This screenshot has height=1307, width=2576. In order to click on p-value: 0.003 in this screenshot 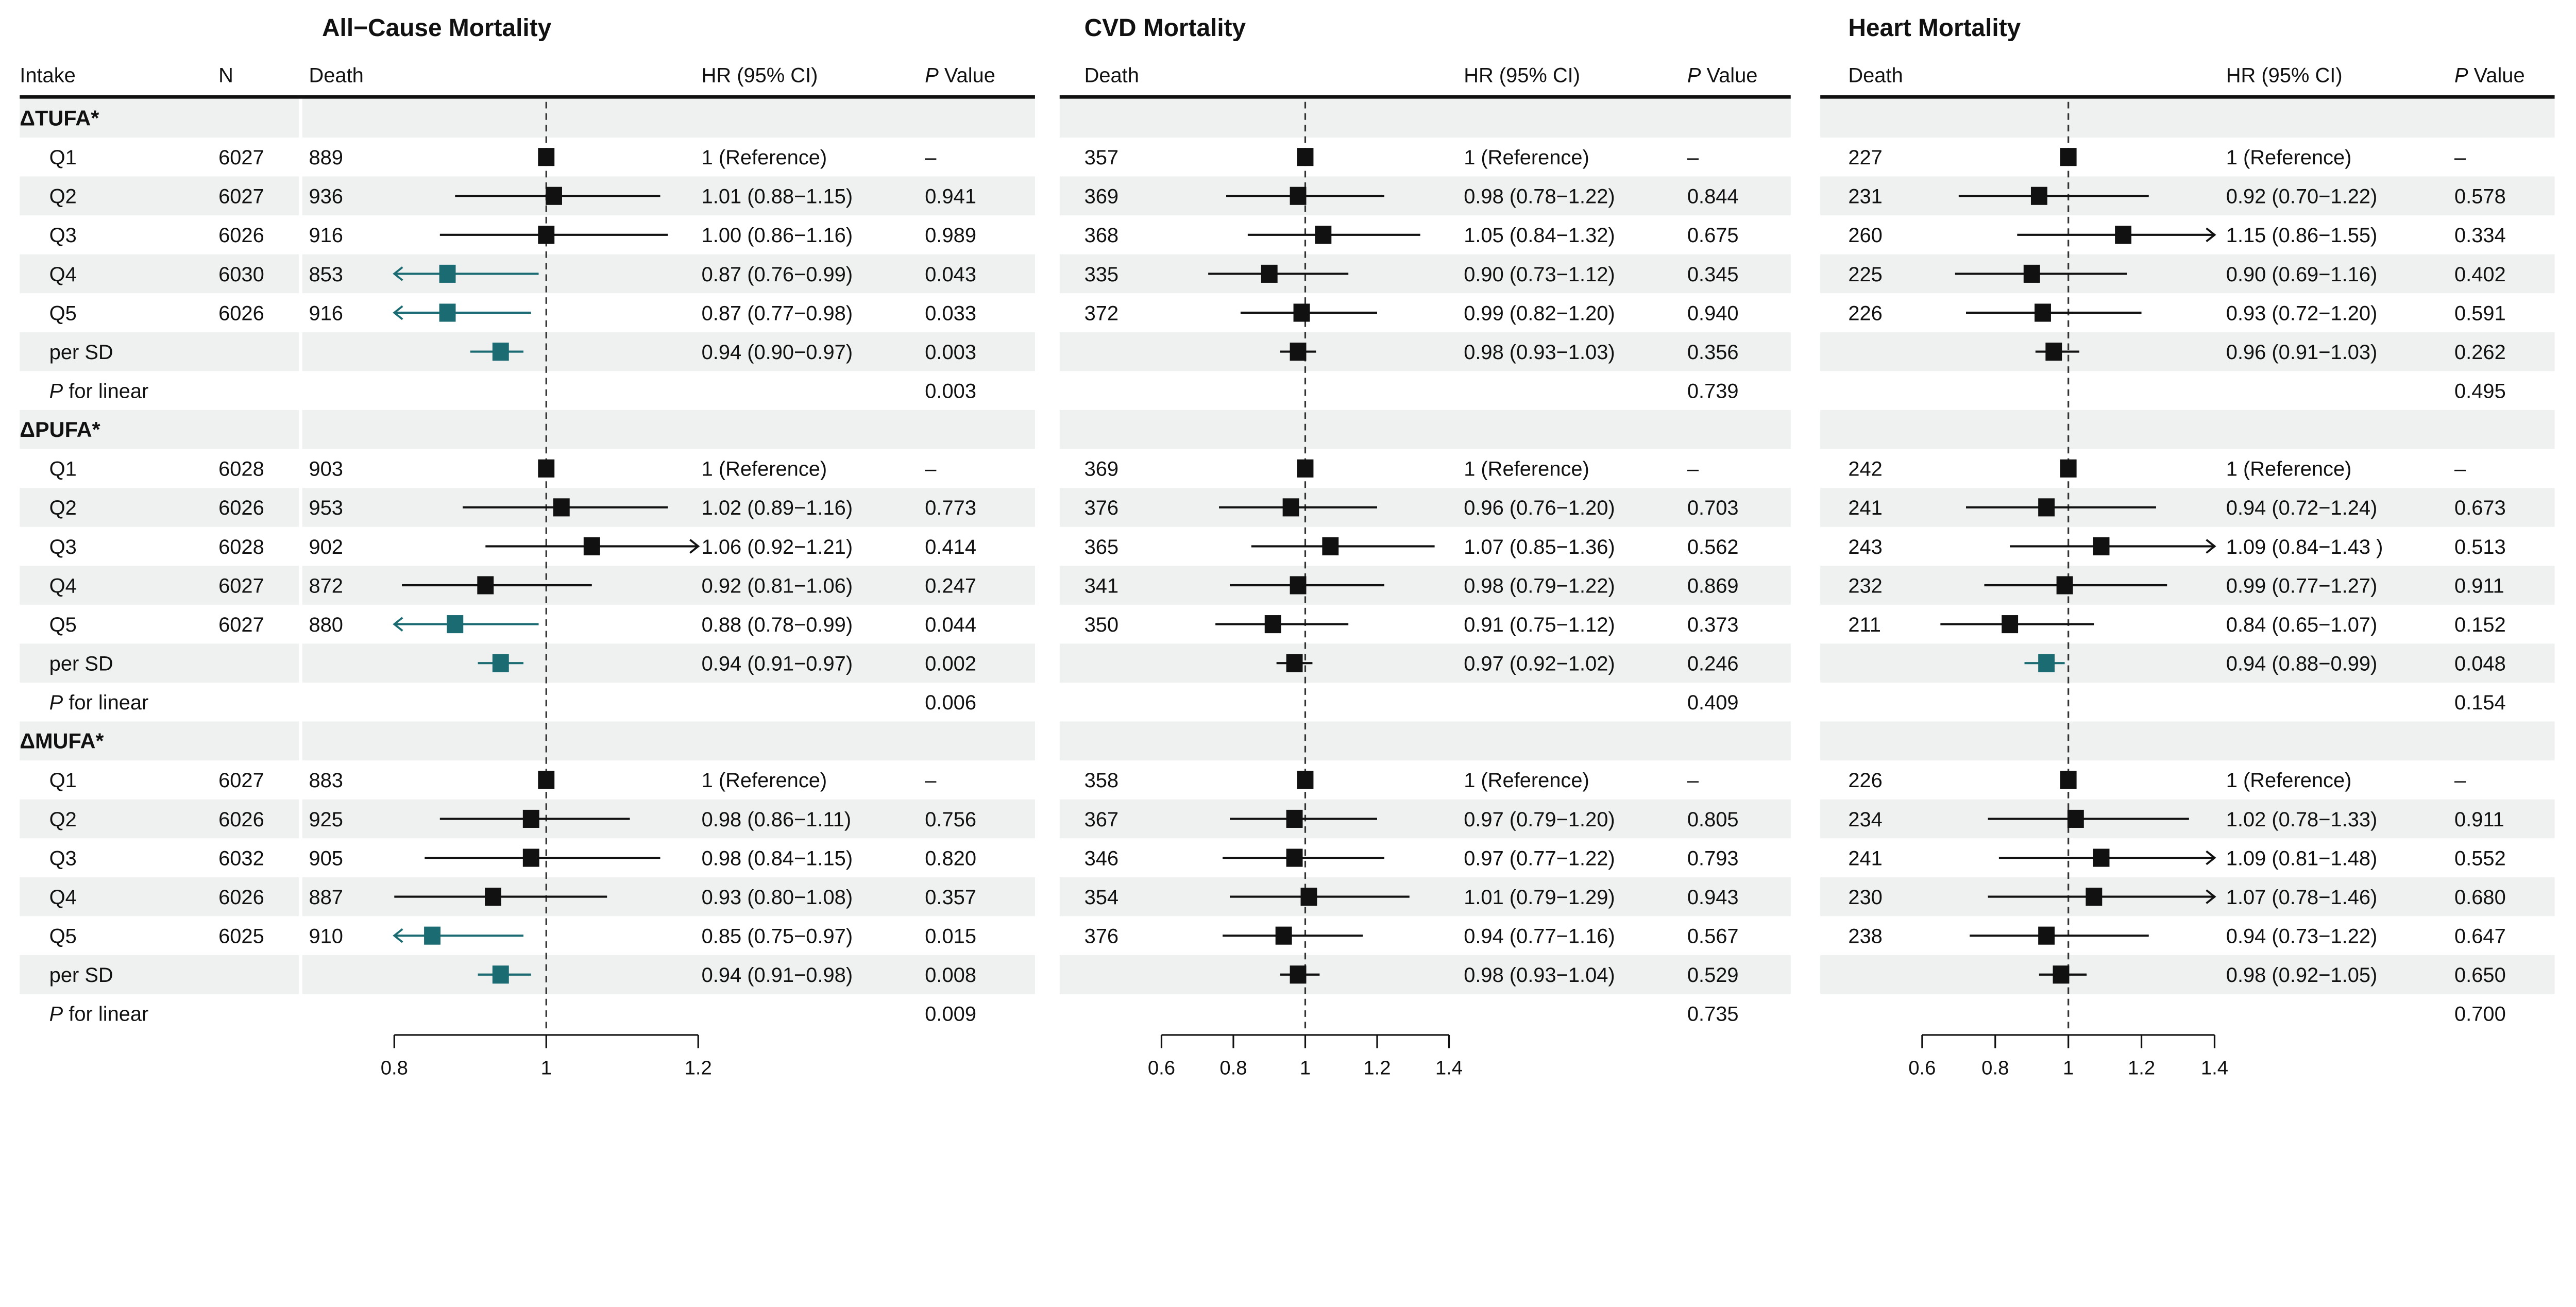, I will do `click(951, 391)`.